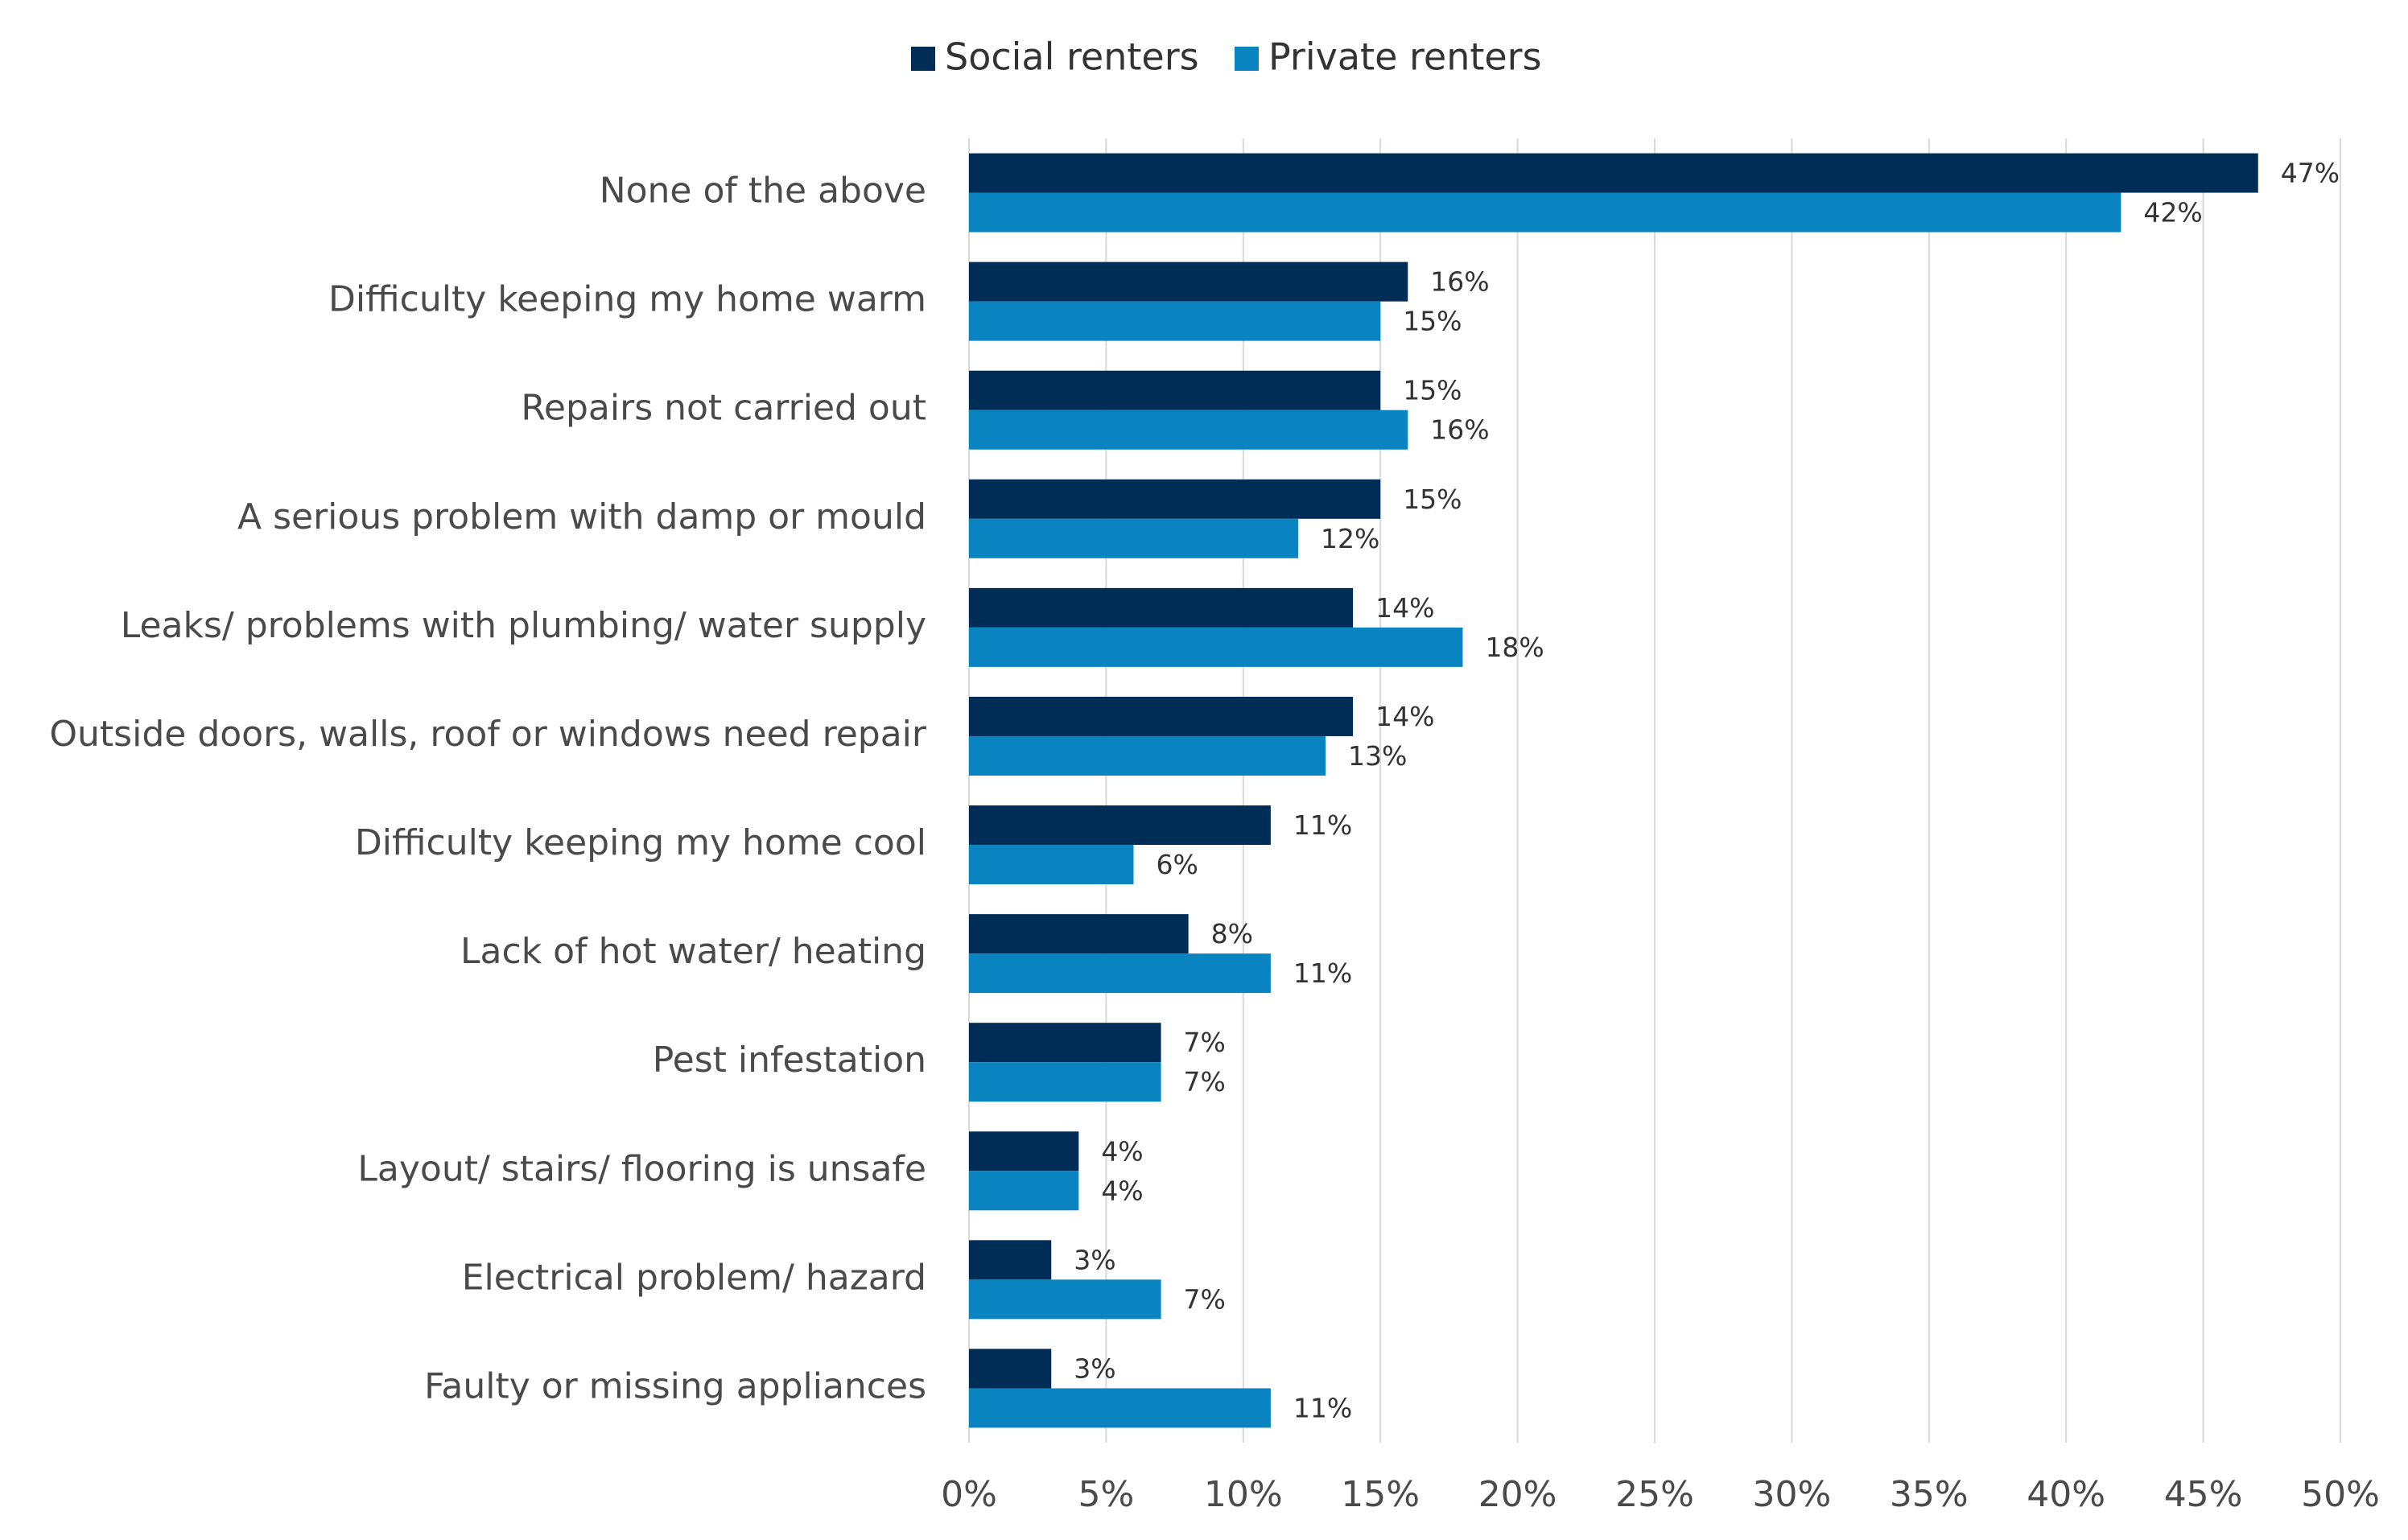 The height and width of the screenshot is (1540, 2408). Describe the element at coordinates (1177, 864) in the screenshot. I see `value-label: 6%` at that location.